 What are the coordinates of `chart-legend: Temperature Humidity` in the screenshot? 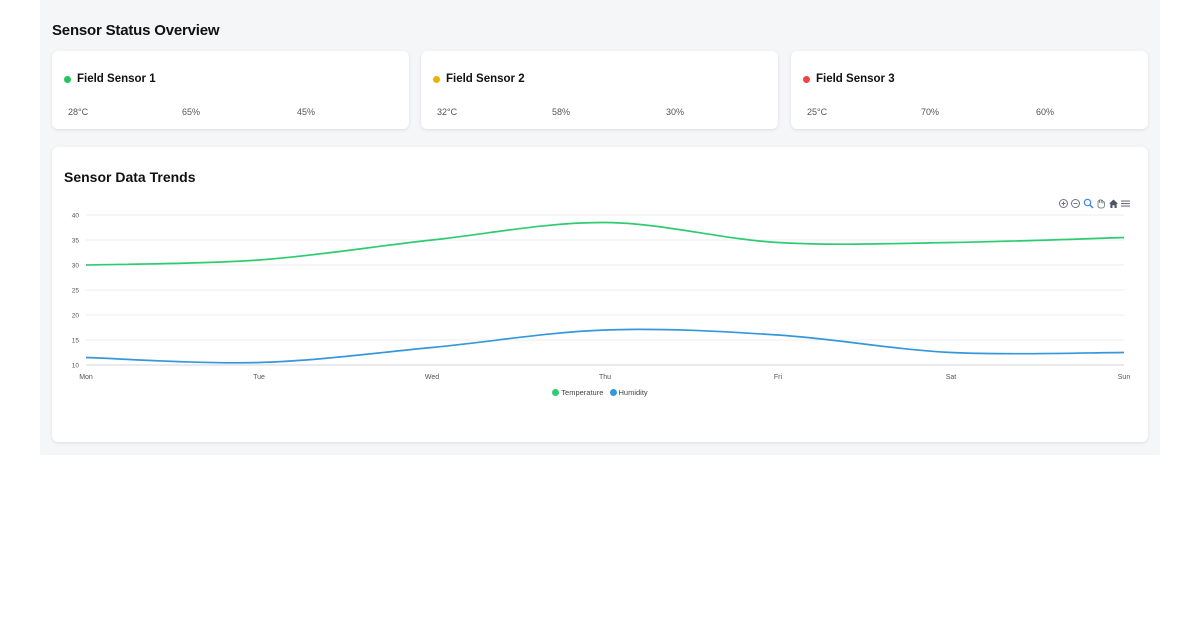 It's located at (600, 393).